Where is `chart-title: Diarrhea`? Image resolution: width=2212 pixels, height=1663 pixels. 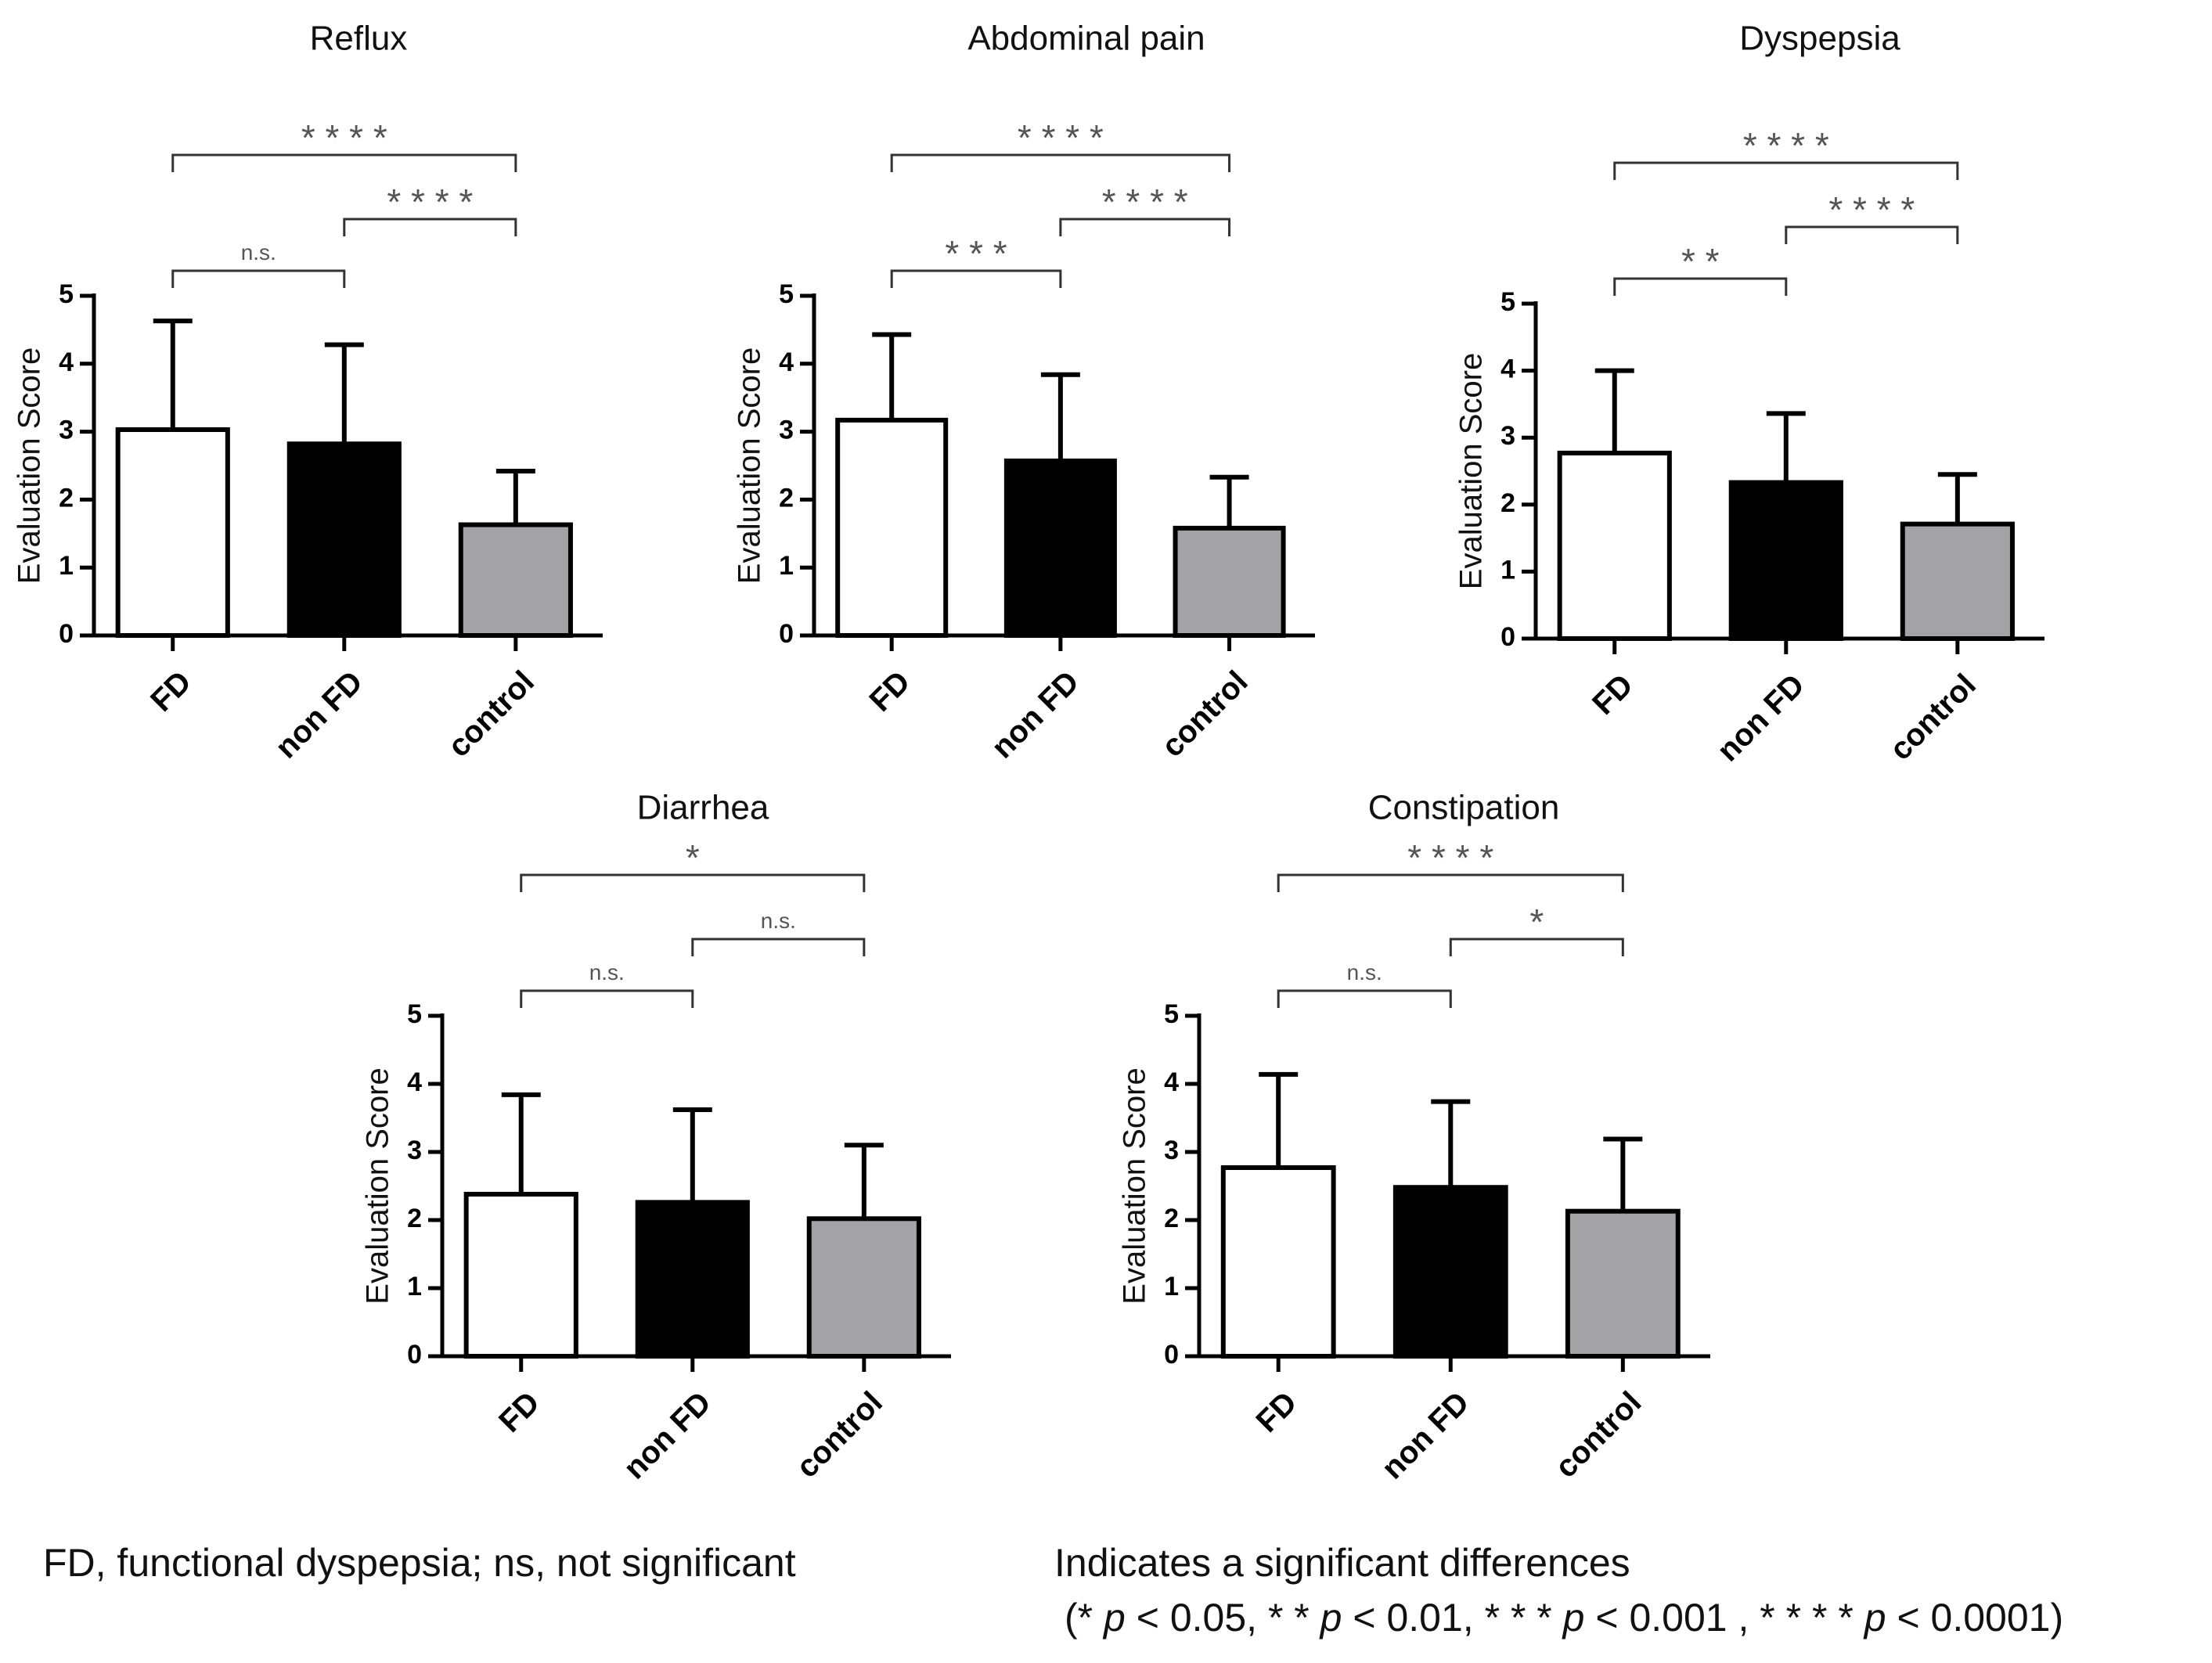
chart-title: Diarrhea is located at coordinates (703, 808).